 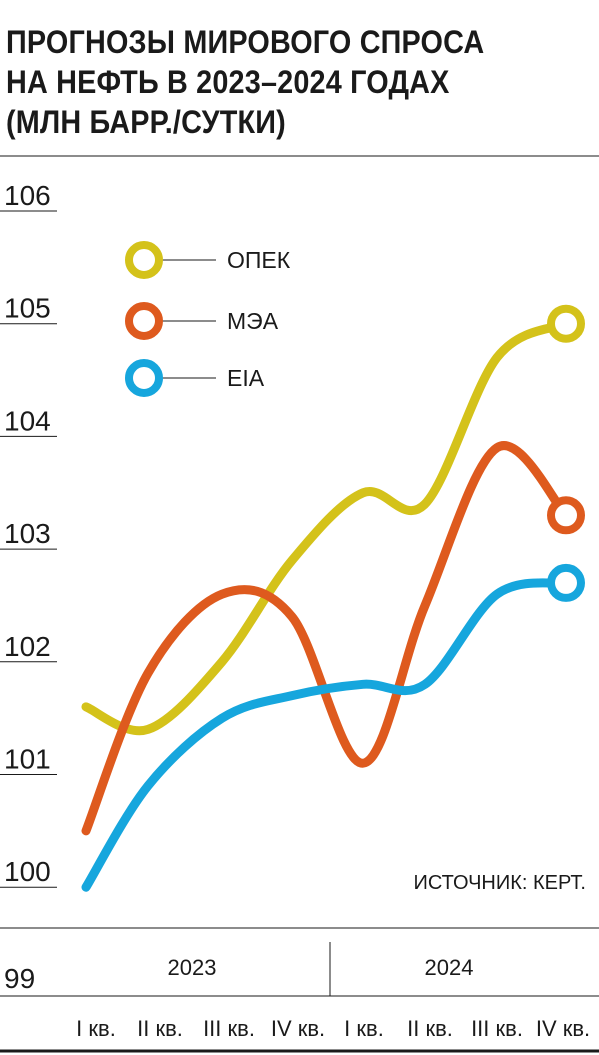 What do you see at coordinates (566, 323) in the screenshot?
I see `series-end-marker-ОПЕК` at bounding box center [566, 323].